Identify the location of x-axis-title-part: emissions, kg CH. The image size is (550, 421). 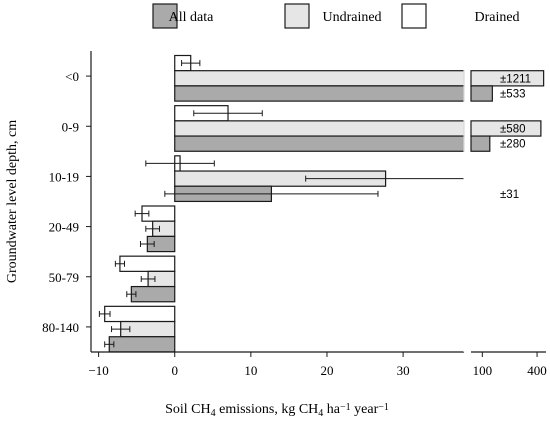
(267, 409).